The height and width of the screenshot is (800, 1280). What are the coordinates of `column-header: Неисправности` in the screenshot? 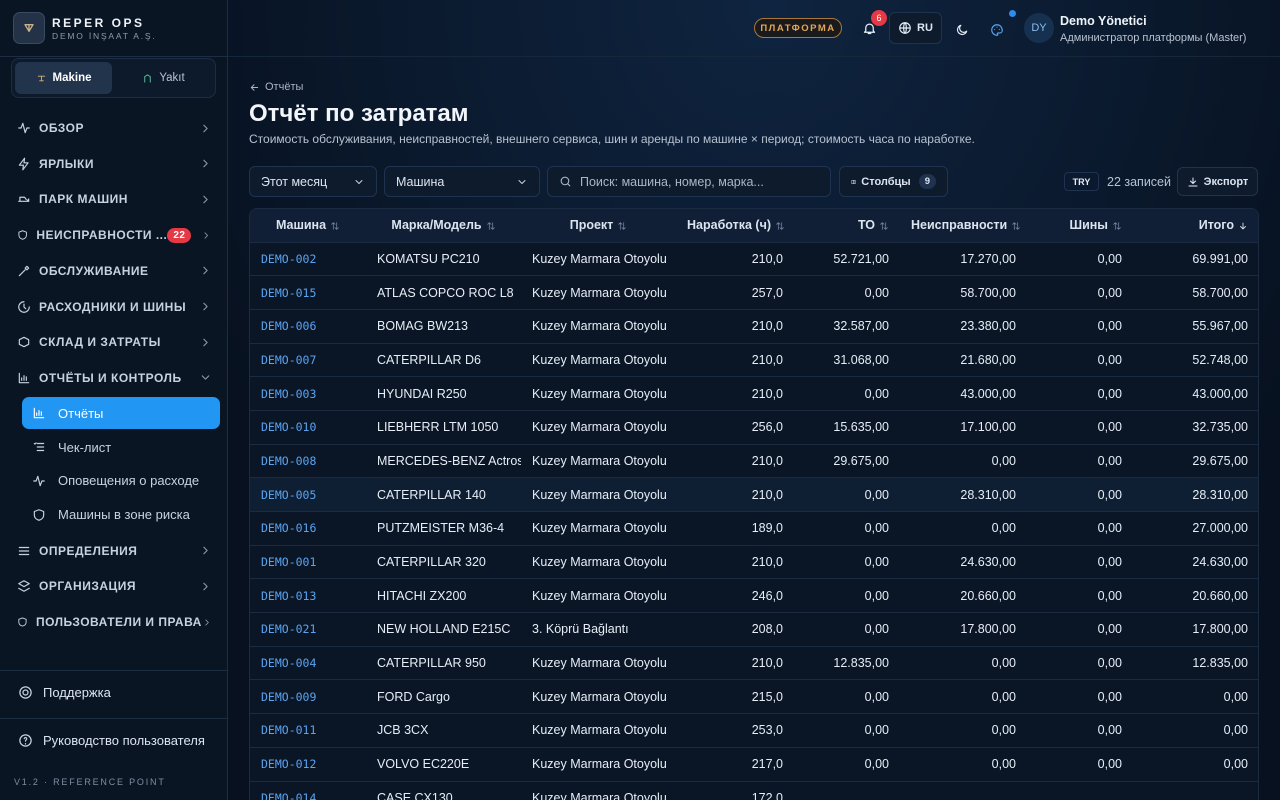 It's located at (963, 226).